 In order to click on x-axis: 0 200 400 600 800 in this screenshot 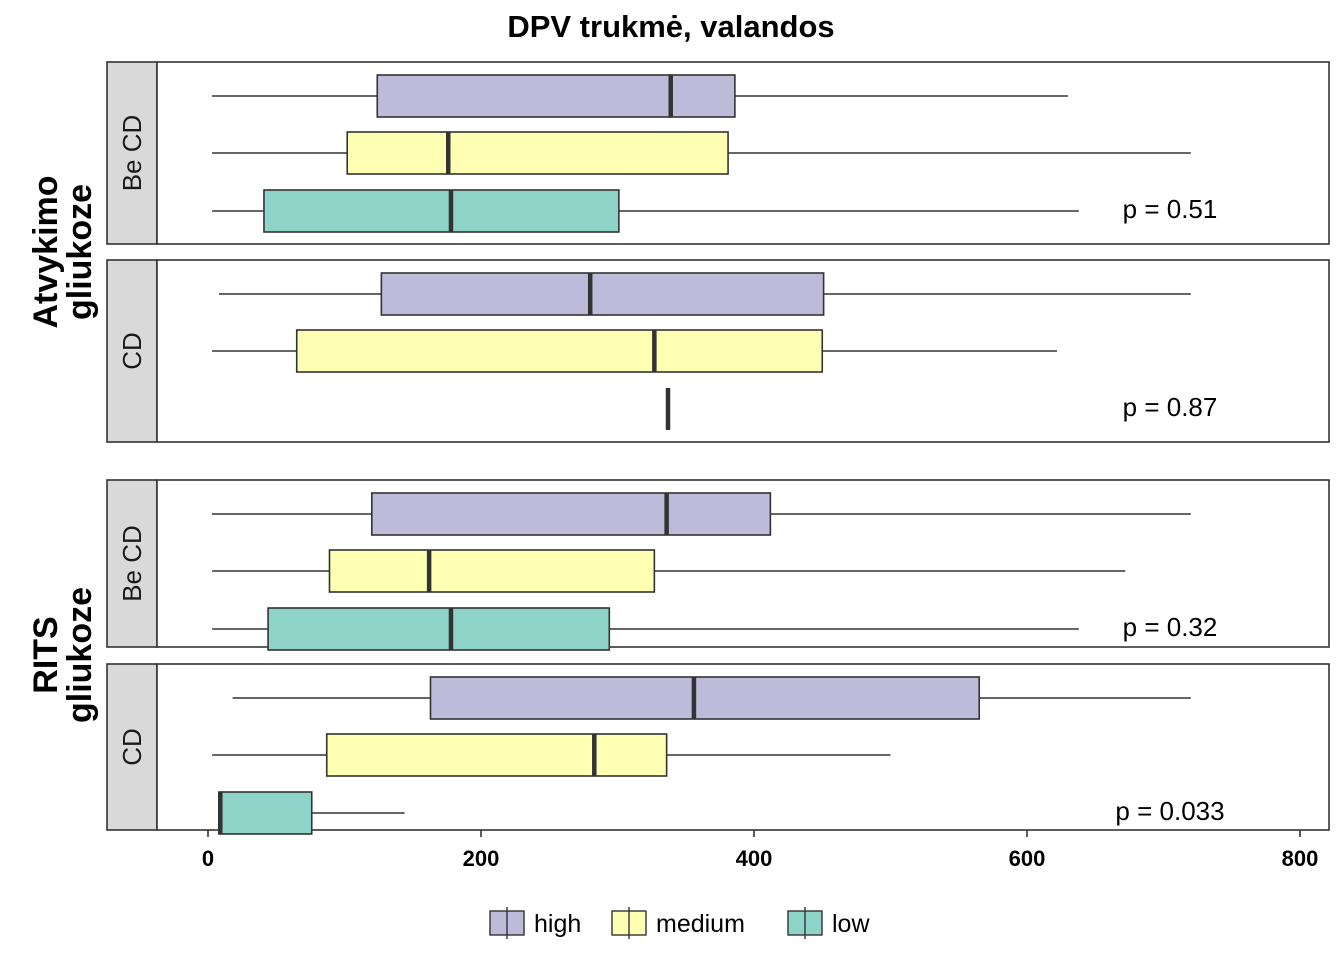, I will do `click(760, 850)`.